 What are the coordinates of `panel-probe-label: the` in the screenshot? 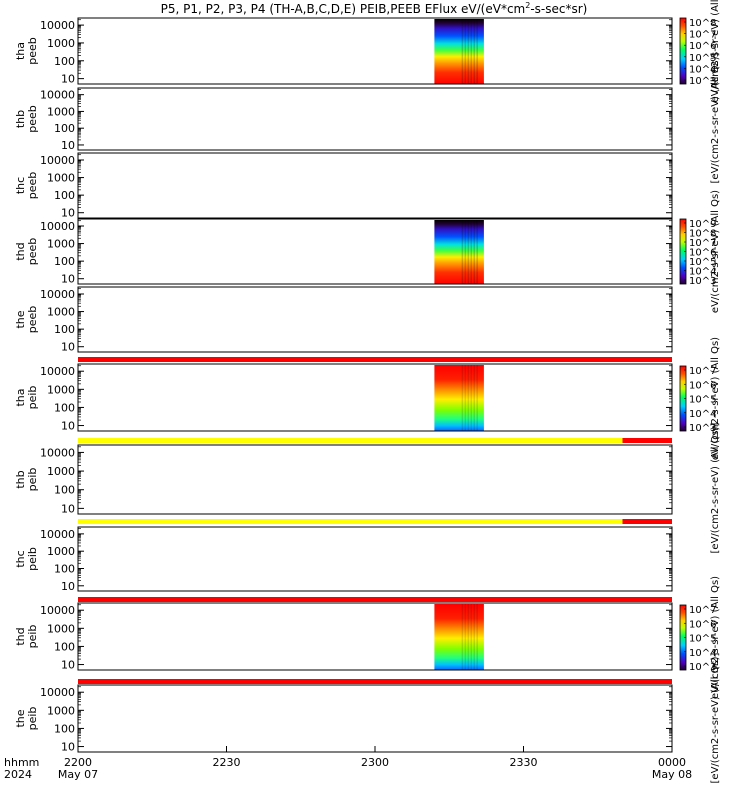 It's located at (20, 319).